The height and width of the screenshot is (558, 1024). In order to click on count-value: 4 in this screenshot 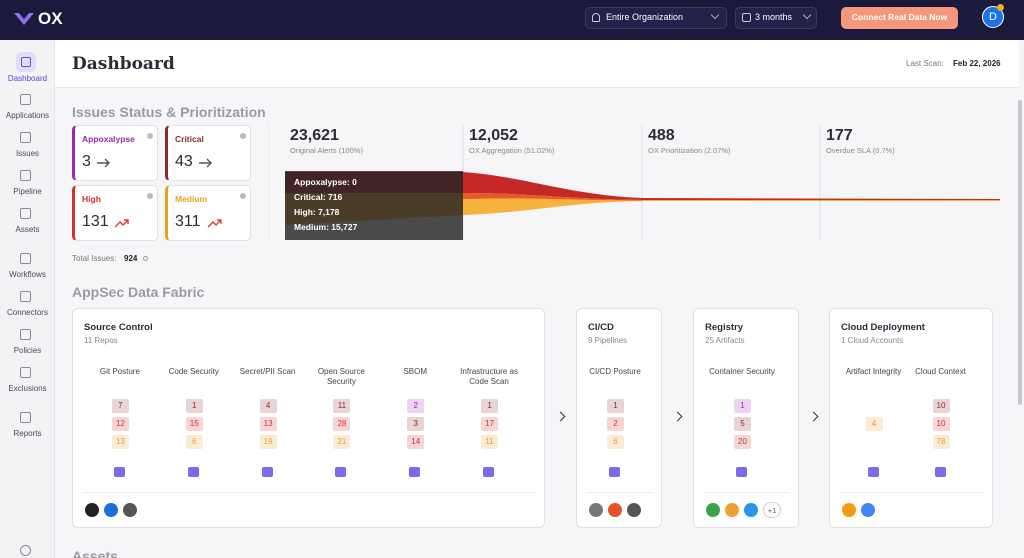, I will do `click(268, 405)`.